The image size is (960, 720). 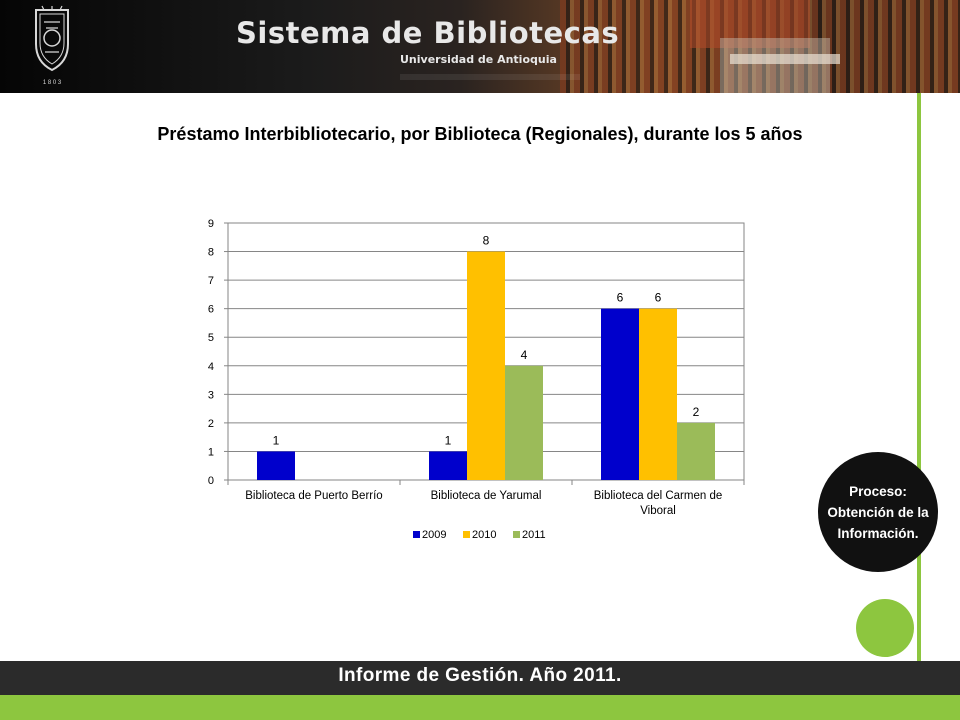 I want to click on process-label: Proceso: Obtención de la Información., so click(x=878, y=512).